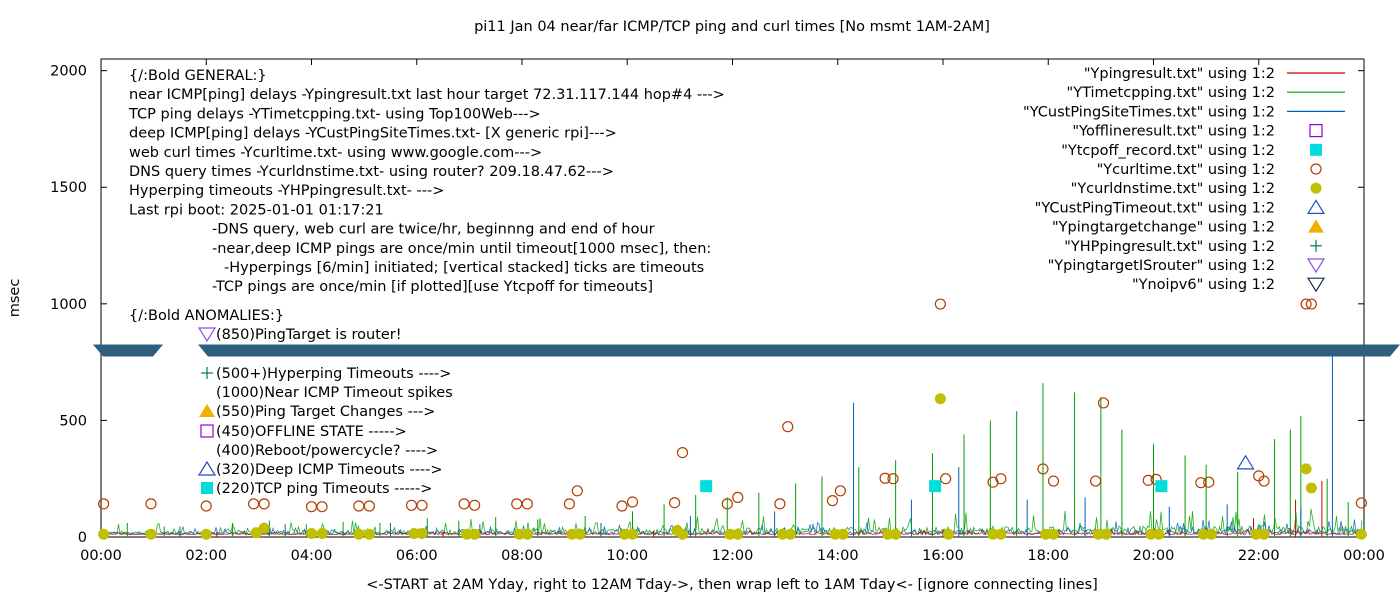 Image resolution: width=1400 pixels, height=604 pixels. I want to click on legend-label: "Ycurltime.txt" using 1:2, so click(1186, 170).